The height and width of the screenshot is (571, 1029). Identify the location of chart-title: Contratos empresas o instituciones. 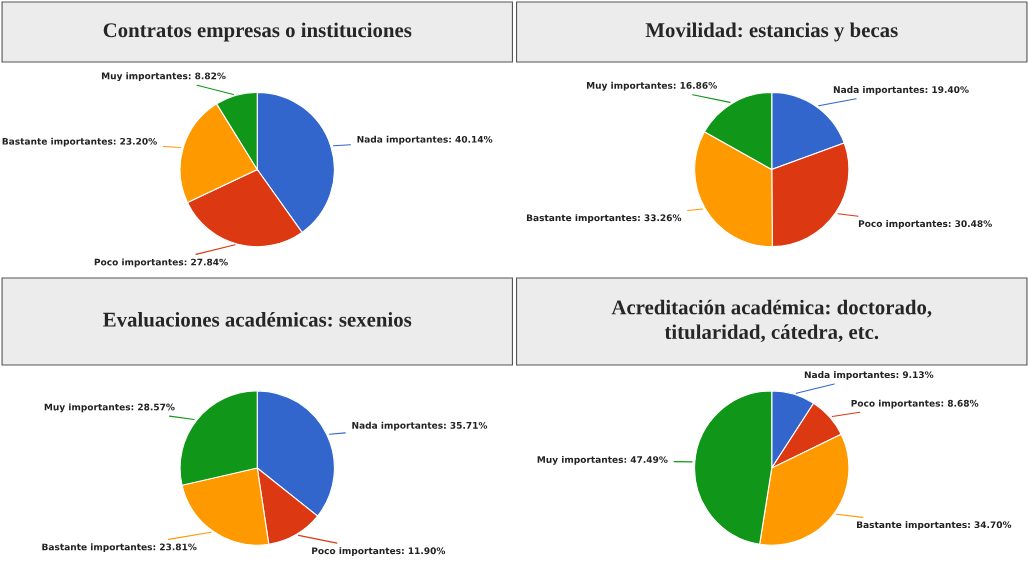
(257, 32).